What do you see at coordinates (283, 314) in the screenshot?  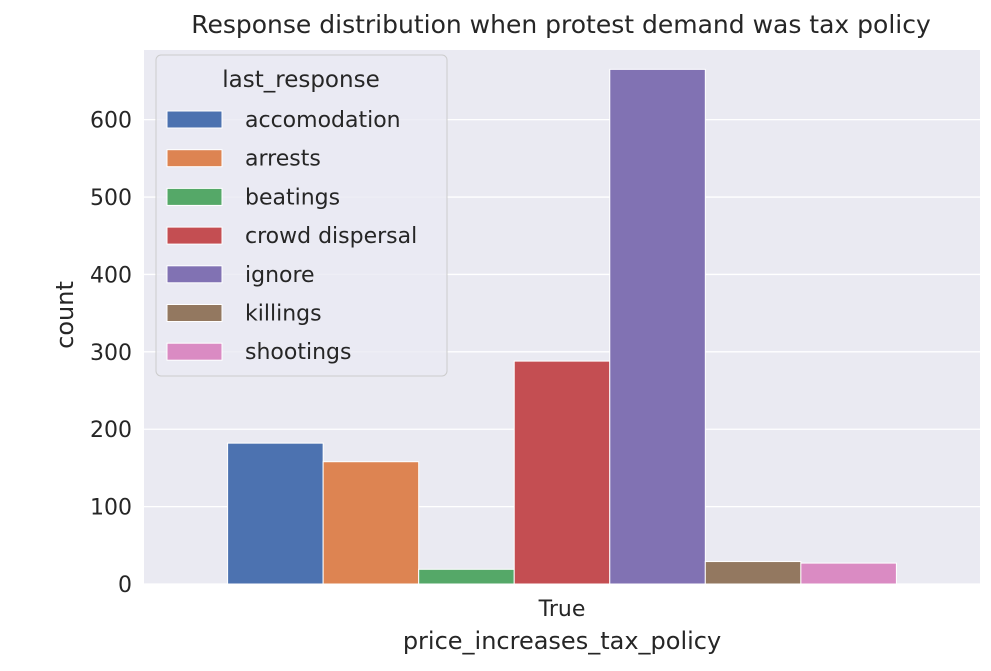 I see `legend-label: killings` at bounding box center [283, 314].